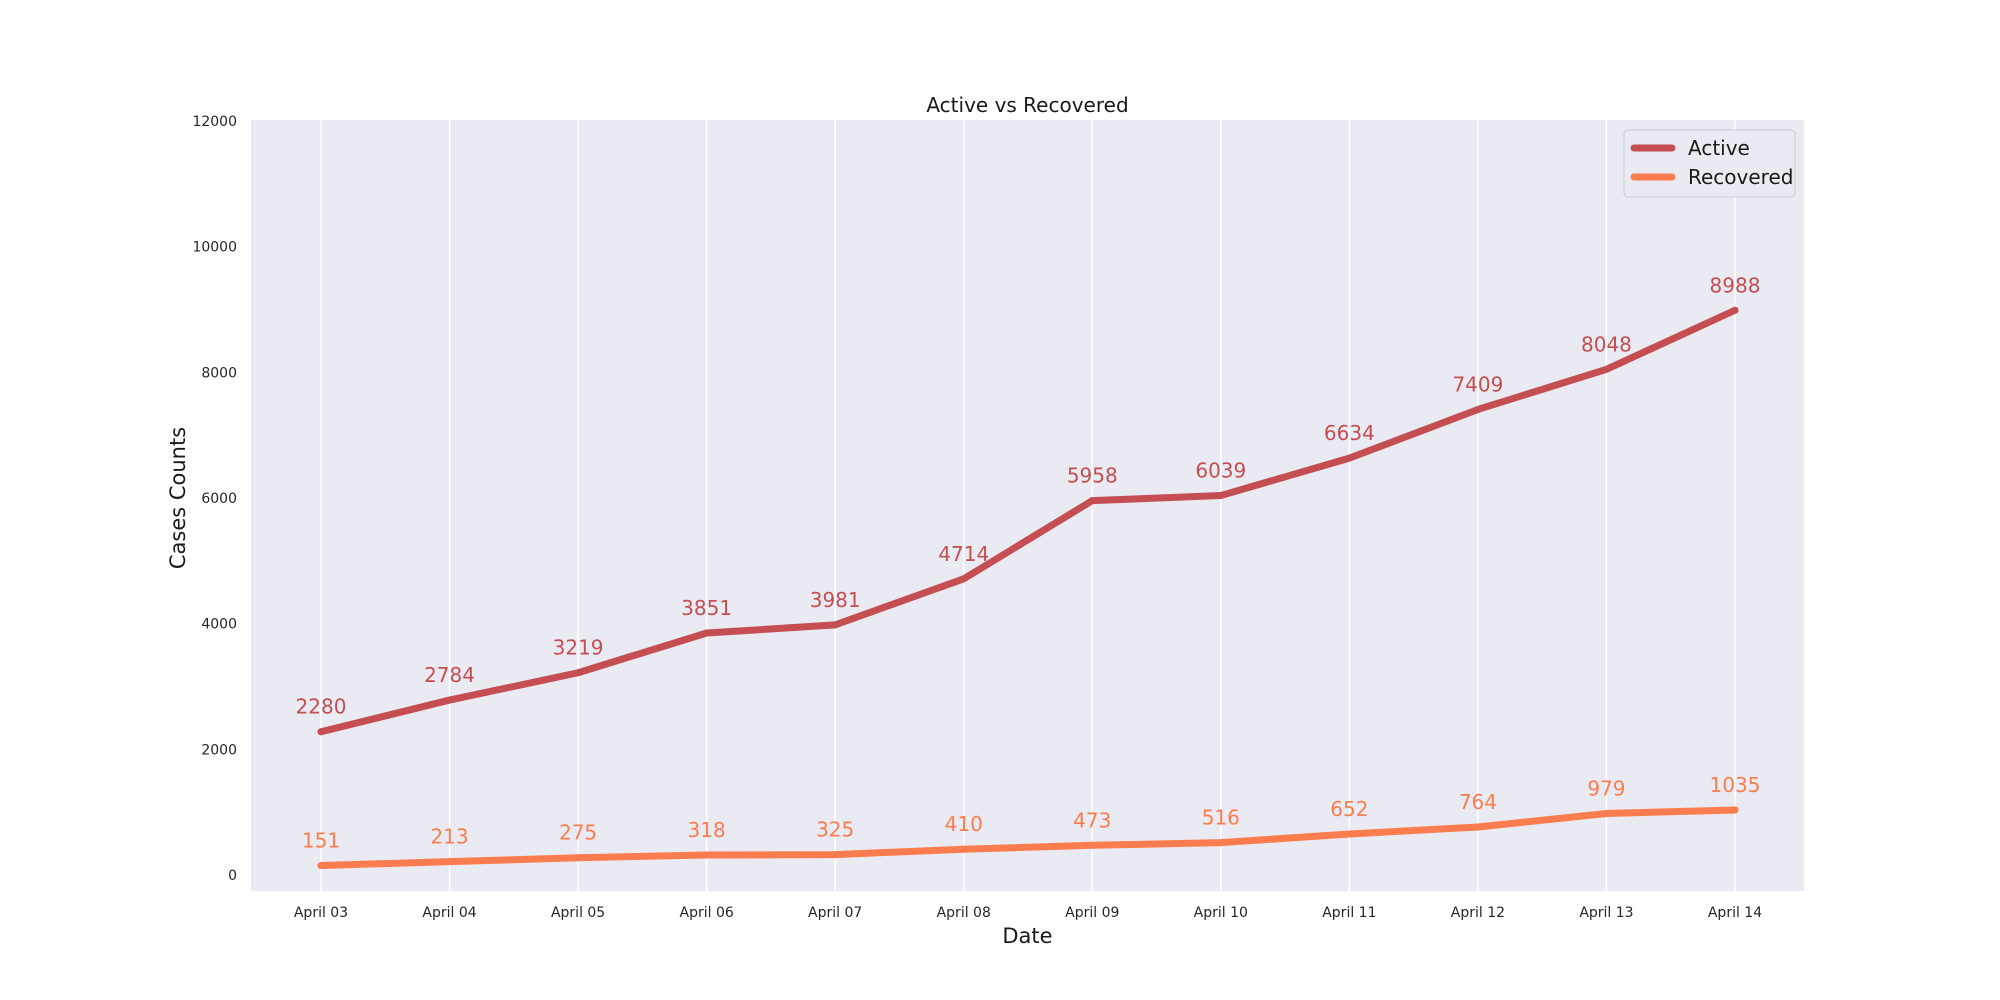  Describe the element at coordinates (1349, 809) in the screenshot. I see `data-label: 652` at that location.